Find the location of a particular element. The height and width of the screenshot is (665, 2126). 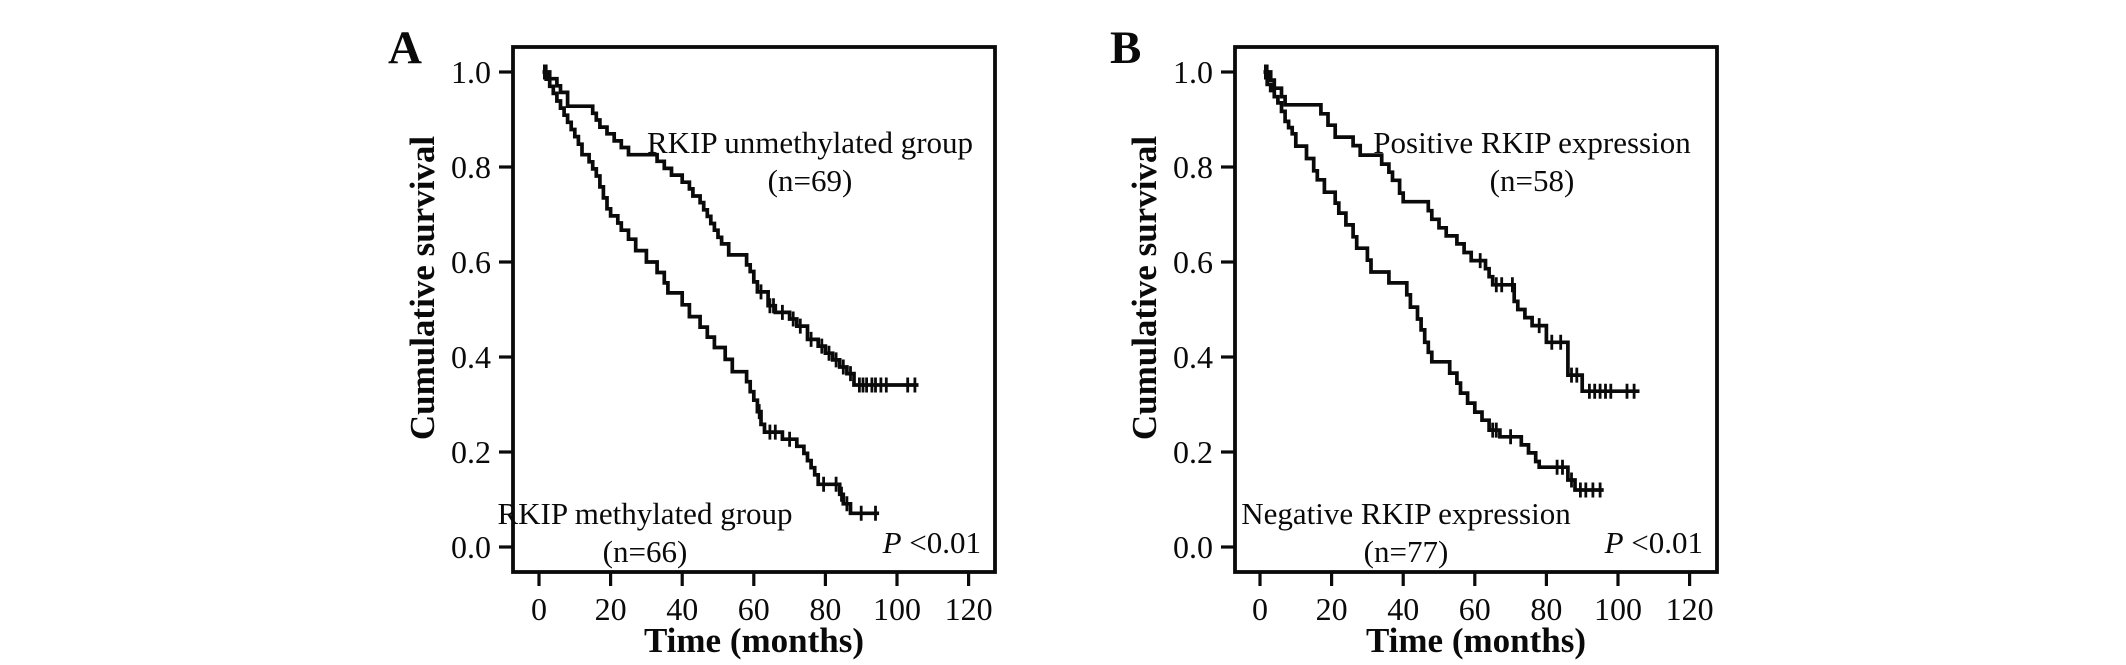

survival-curve-rkip-unmethylated-group is located at coordinates (730, 228).